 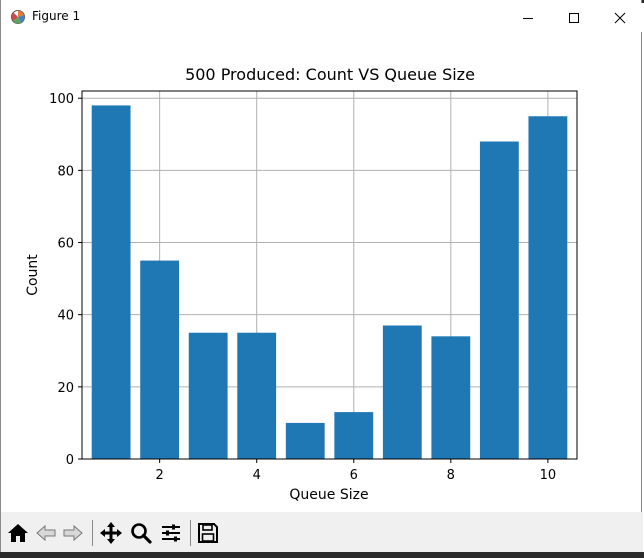 What do you see at coordinates (65, 171) in the screenshot?
I see `y-tick-label: 80` at bounding box center [65, 171].